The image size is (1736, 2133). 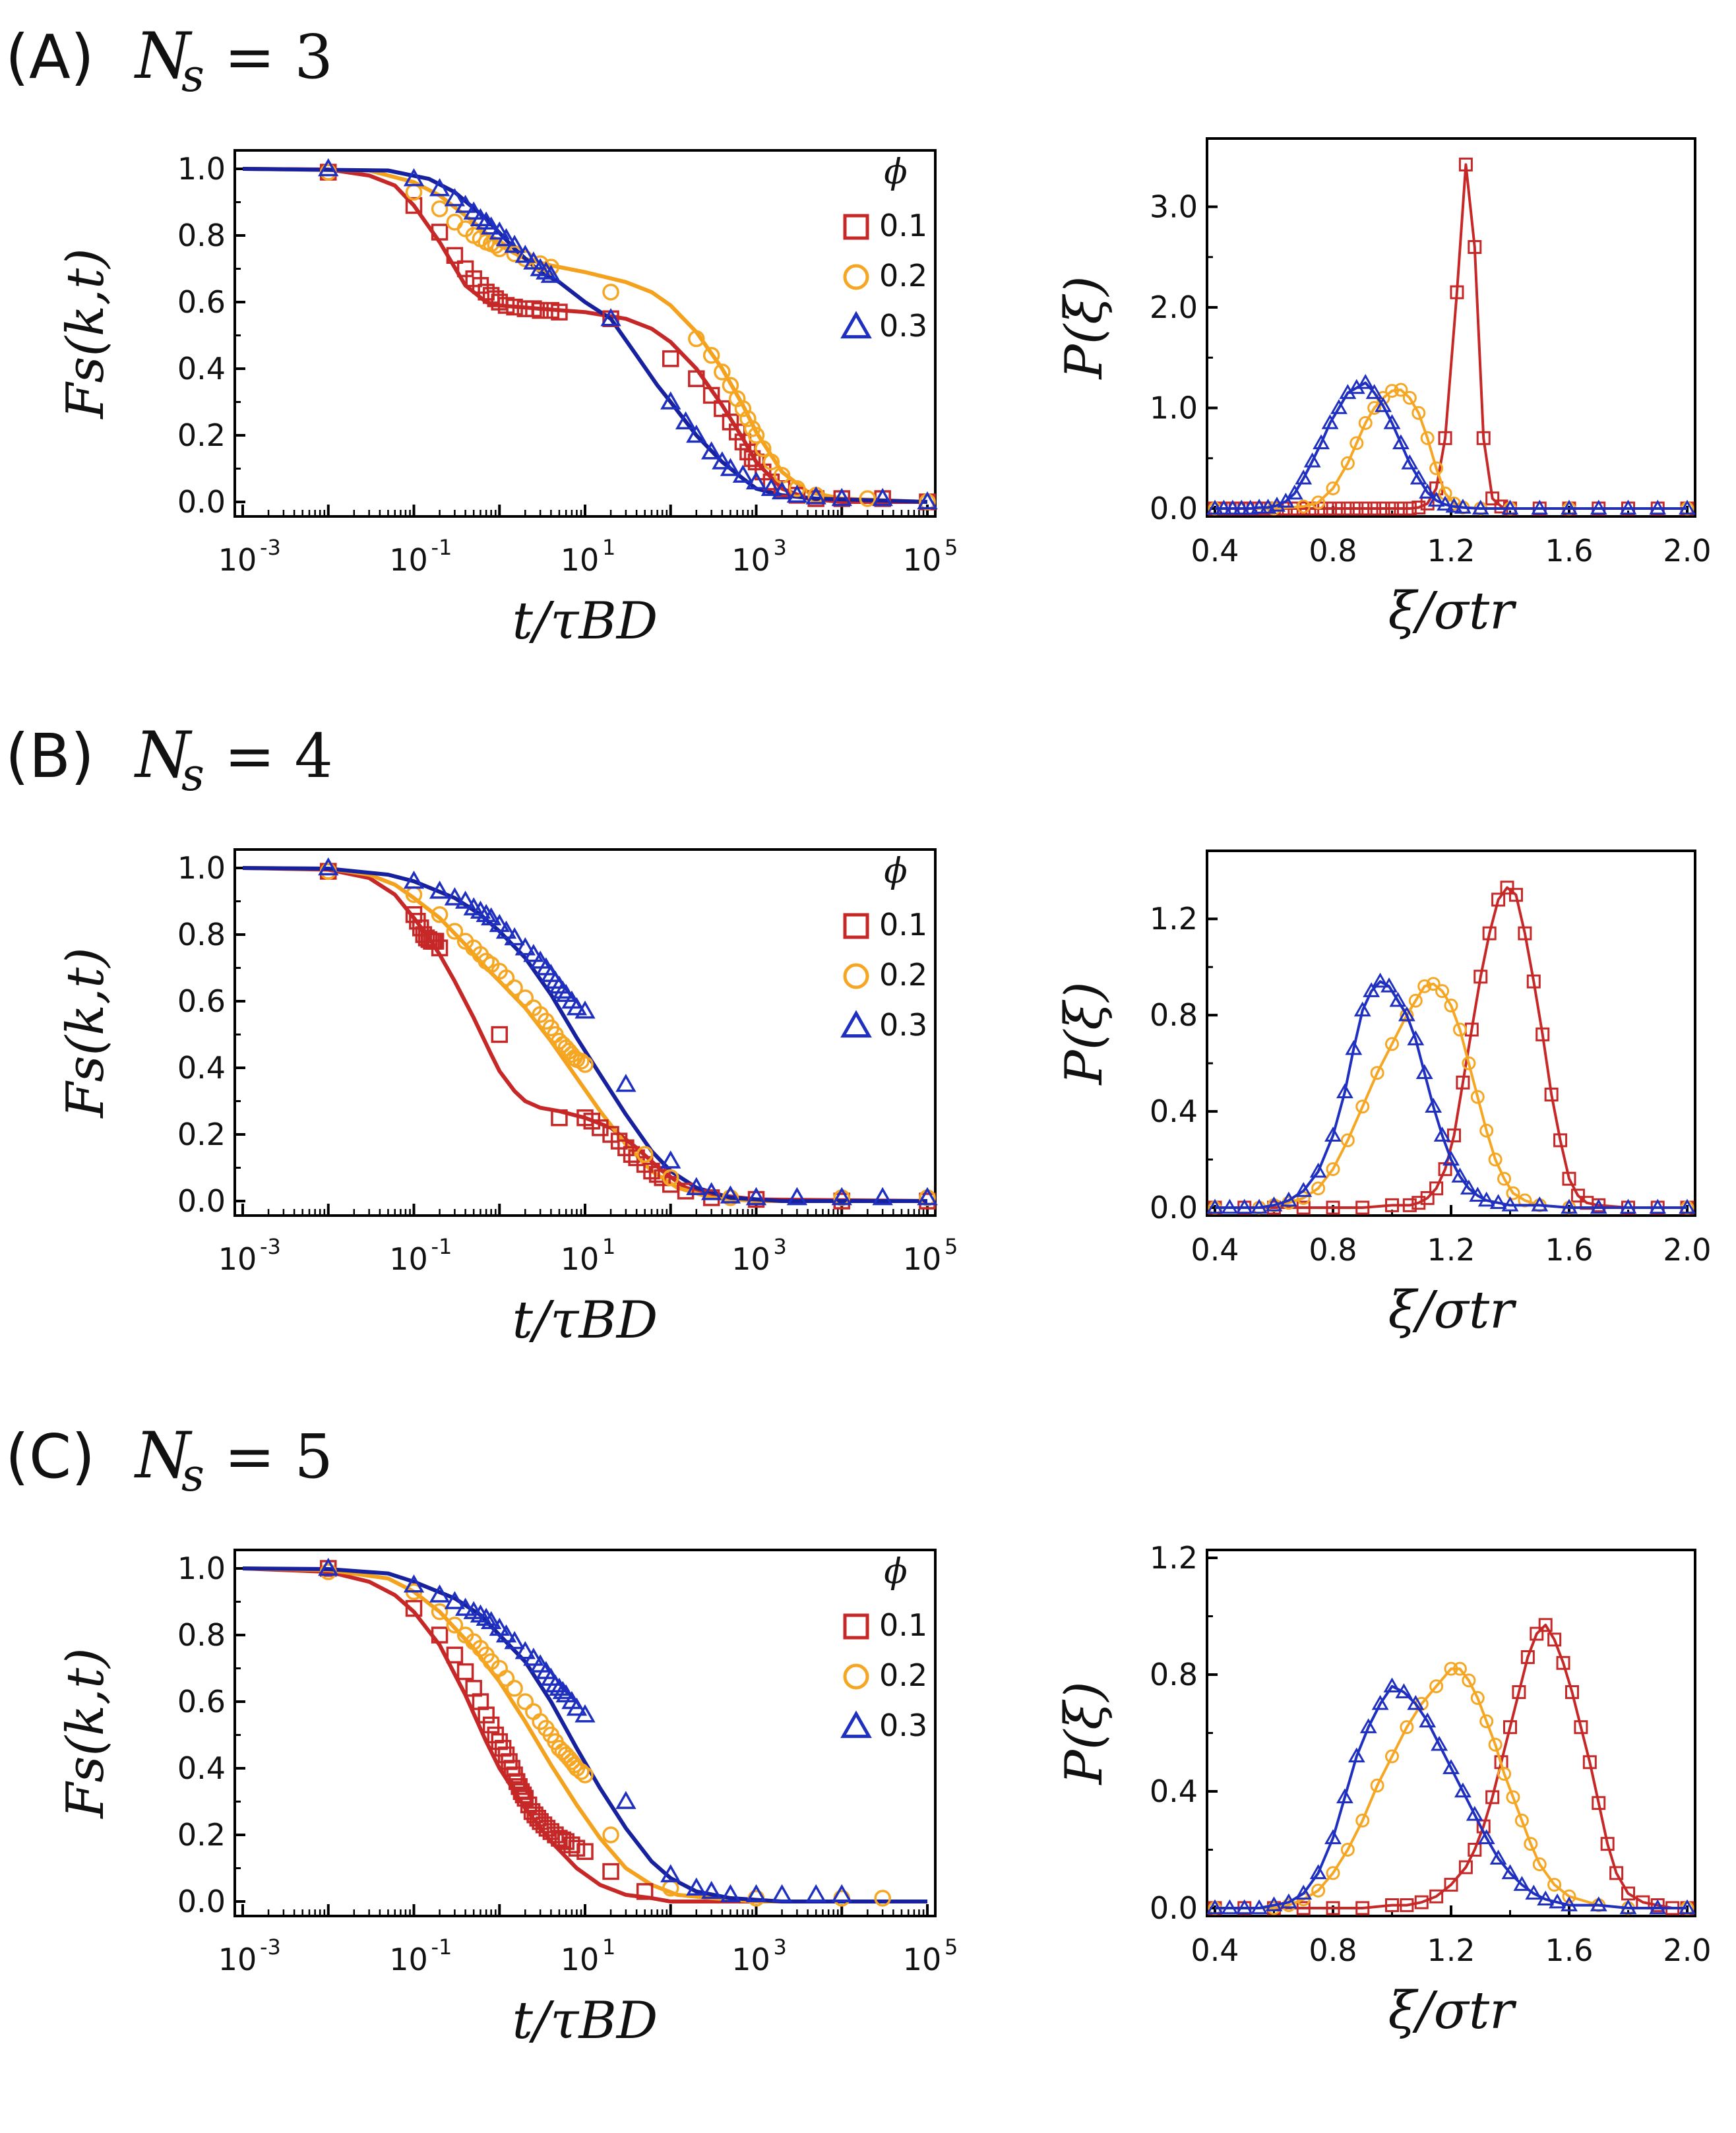 What do you see at coordinates (169, 1460) in the screenshot?
I see `panel-title: (C) Ns = 5` at bounding box center [169, 1460].